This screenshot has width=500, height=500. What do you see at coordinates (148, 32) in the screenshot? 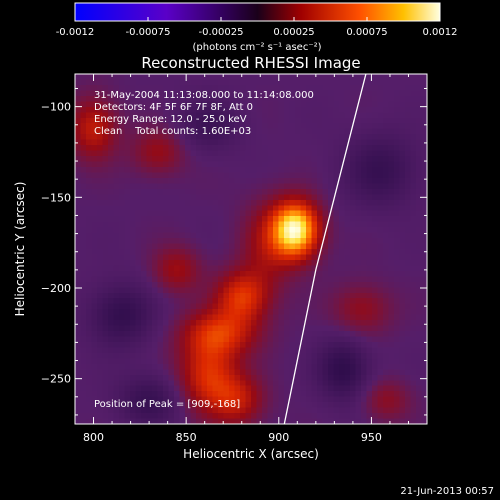
I see `colorbar-tick-label: -0.00075` at bounding box center [148, 32].